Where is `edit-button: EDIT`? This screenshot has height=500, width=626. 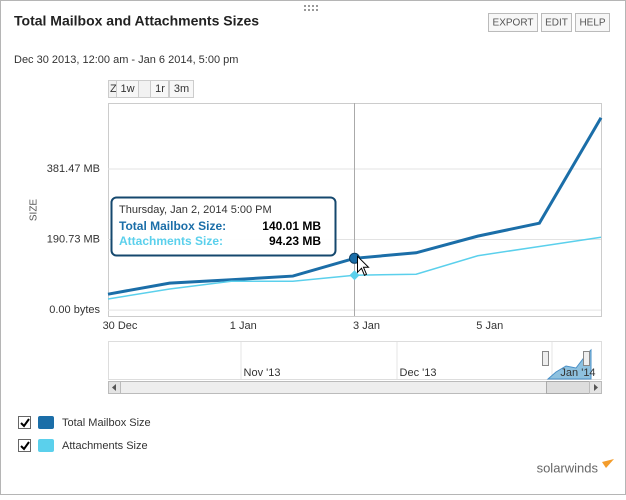 edit-button: EDIT is located at coordinates (556, 22).